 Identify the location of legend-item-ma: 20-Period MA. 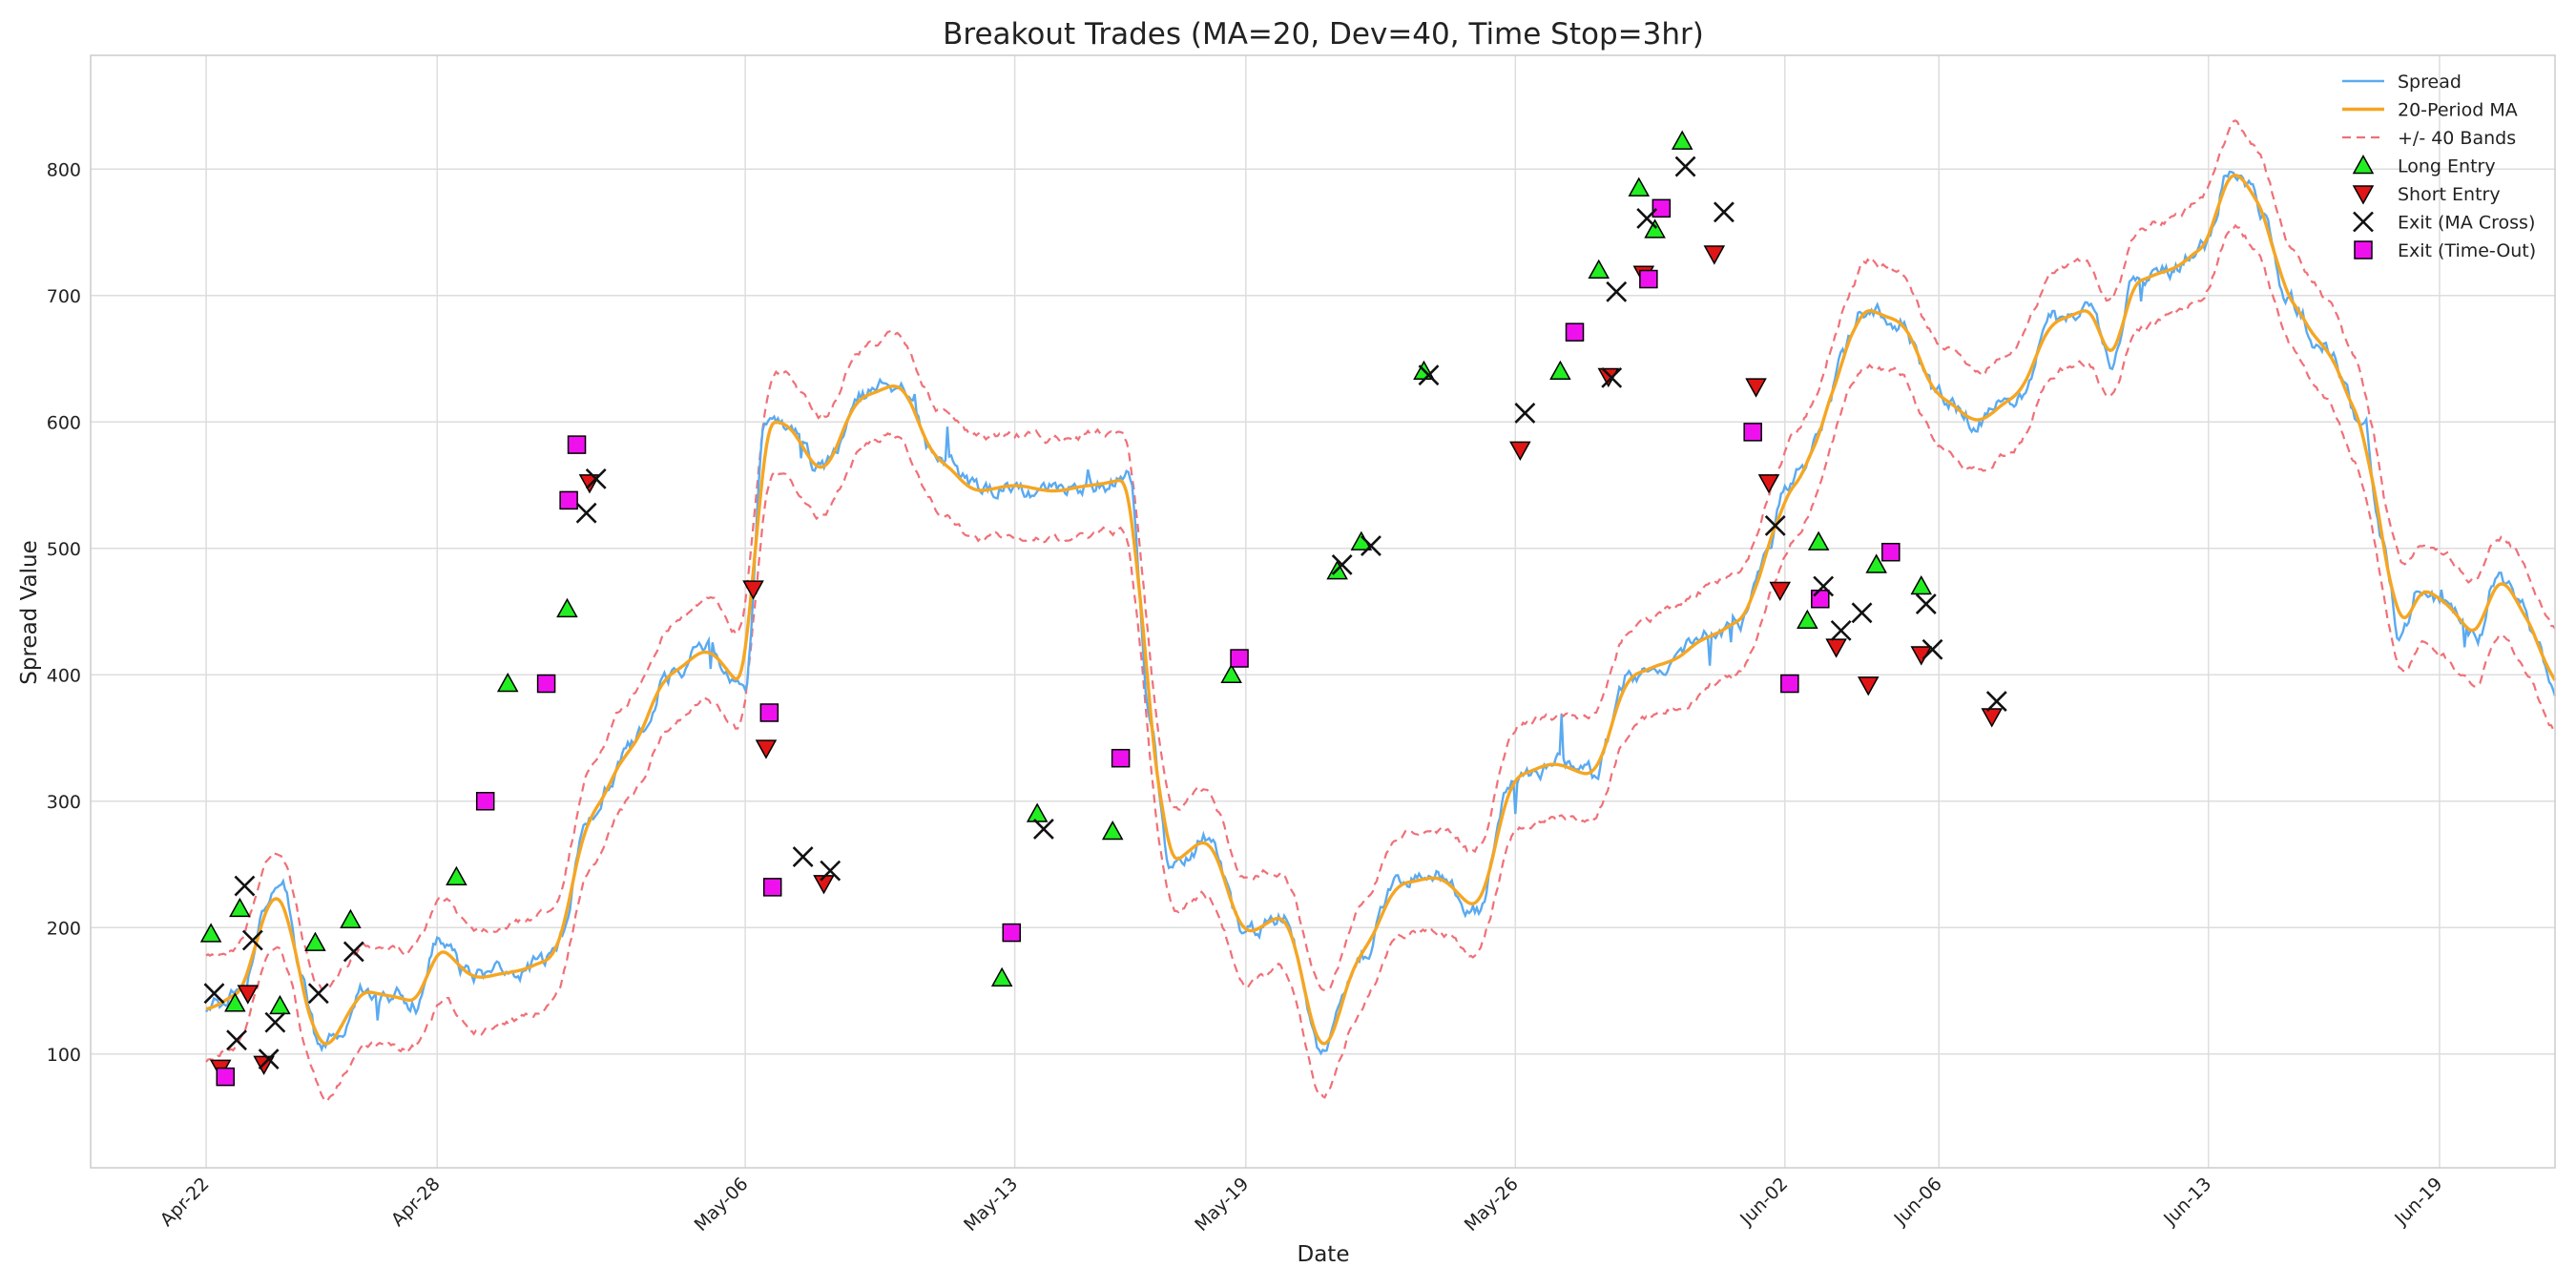
(2430, 110).